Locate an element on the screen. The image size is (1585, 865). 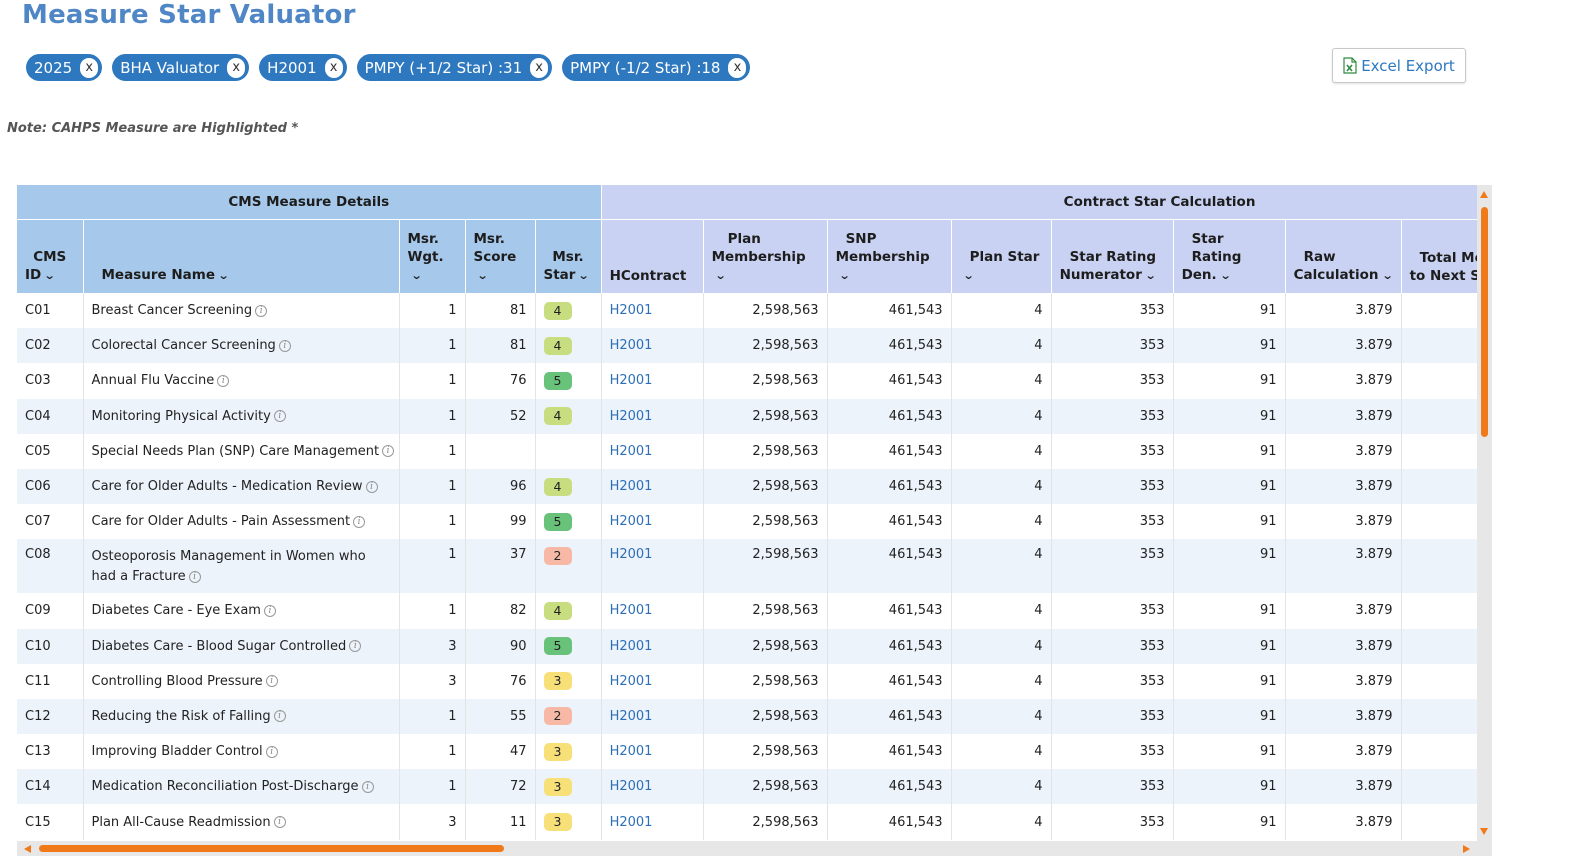
column-header-snp-membership: SNP Membership ⌄ is located at coordinates (889, 255).